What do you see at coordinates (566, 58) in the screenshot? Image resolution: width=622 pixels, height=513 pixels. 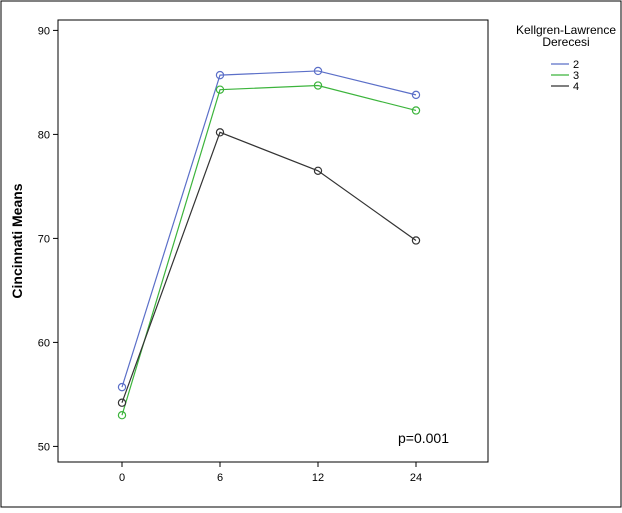 I see `legend: Kellgren-Lawrence Derecesi 234` at bounding box center [566, 58].